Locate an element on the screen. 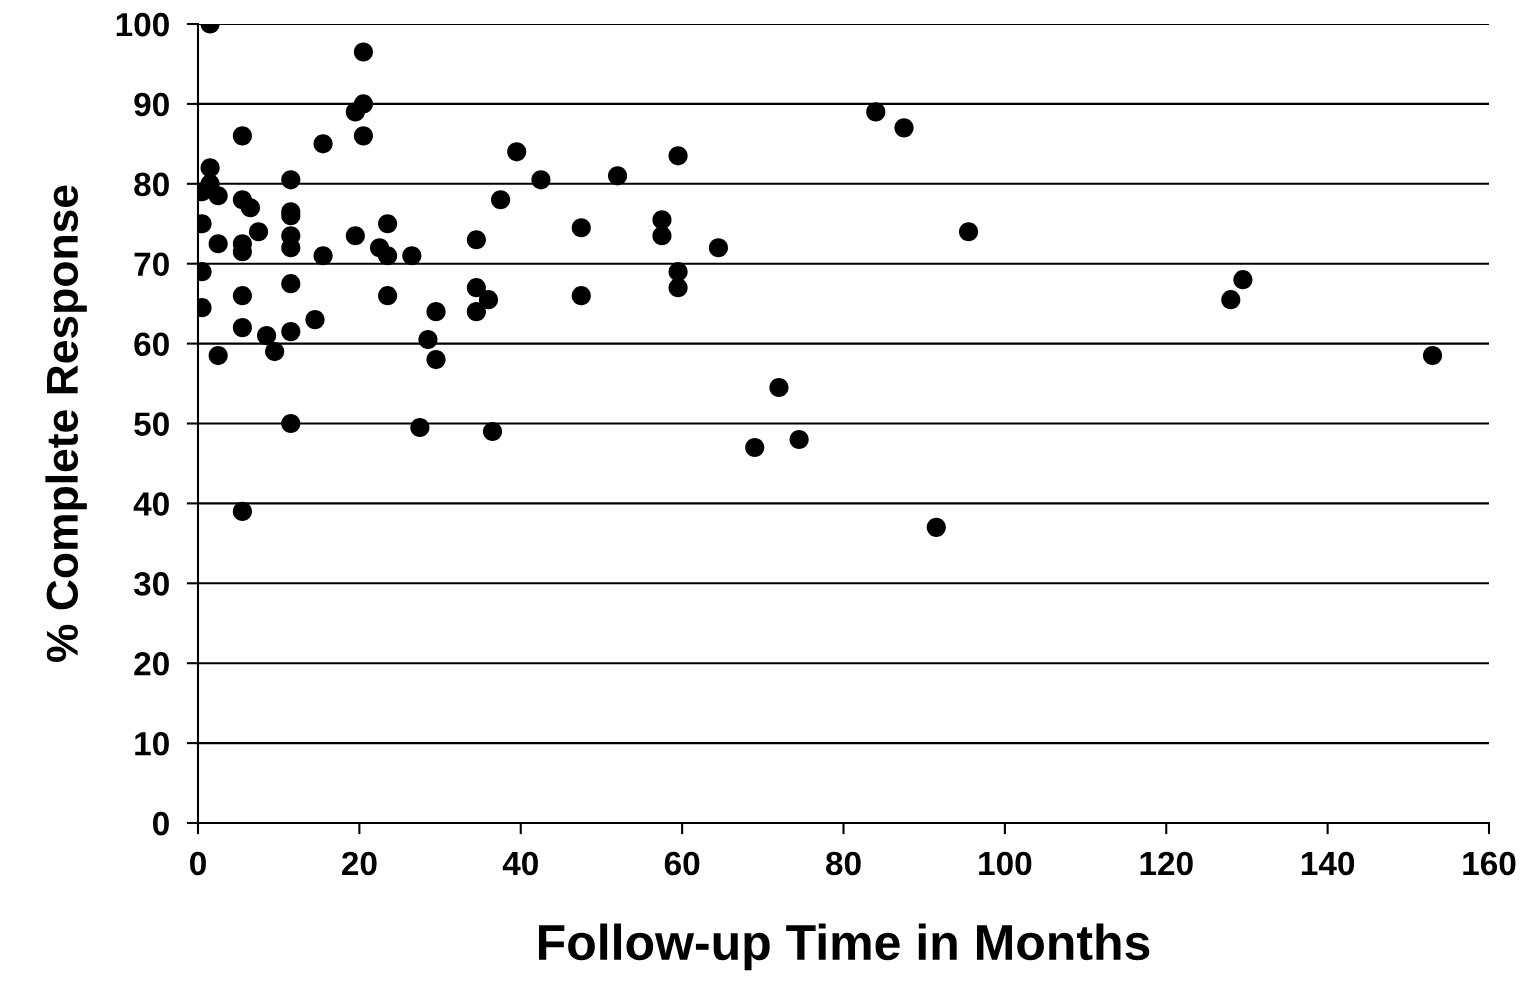  x-tick-label: 100 is located at coordinates (1005, 863).